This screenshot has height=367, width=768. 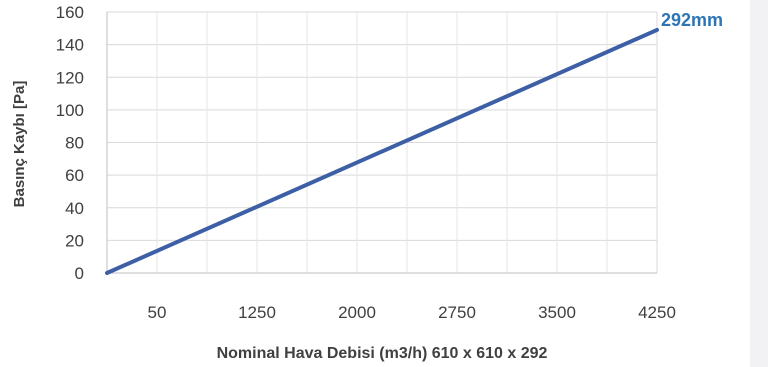 What do you see at coordinates (657, 312) in the screenshot?
I see `x-tick-label: 4250` at bounding box center [657, 312].